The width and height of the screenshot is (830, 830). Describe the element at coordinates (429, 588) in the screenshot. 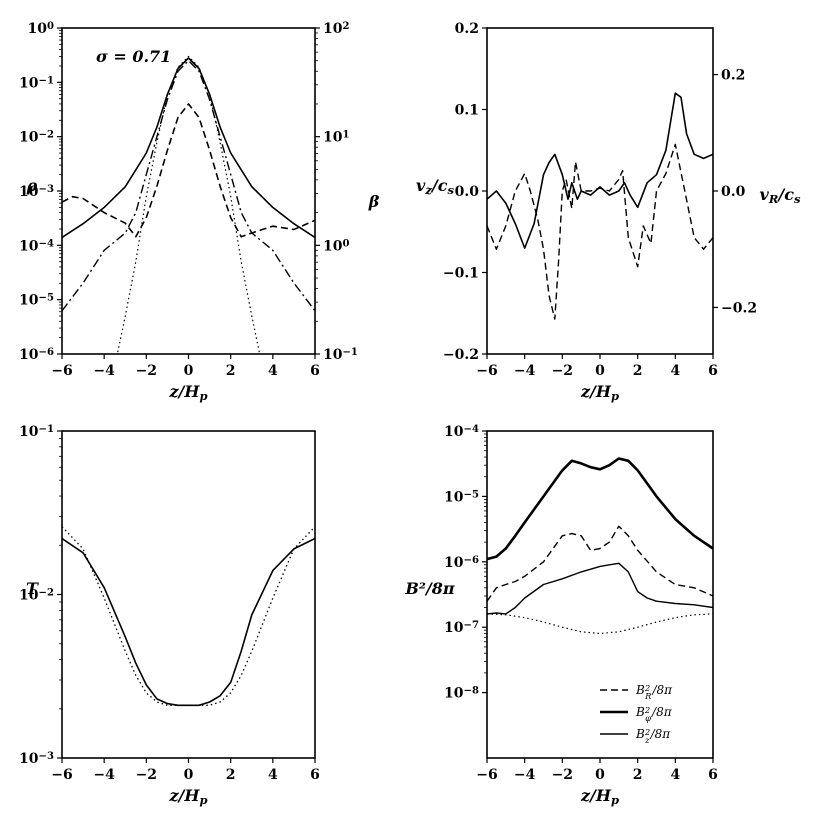

I see `magnetic_energy-ylabel: B²/8π` at that location.